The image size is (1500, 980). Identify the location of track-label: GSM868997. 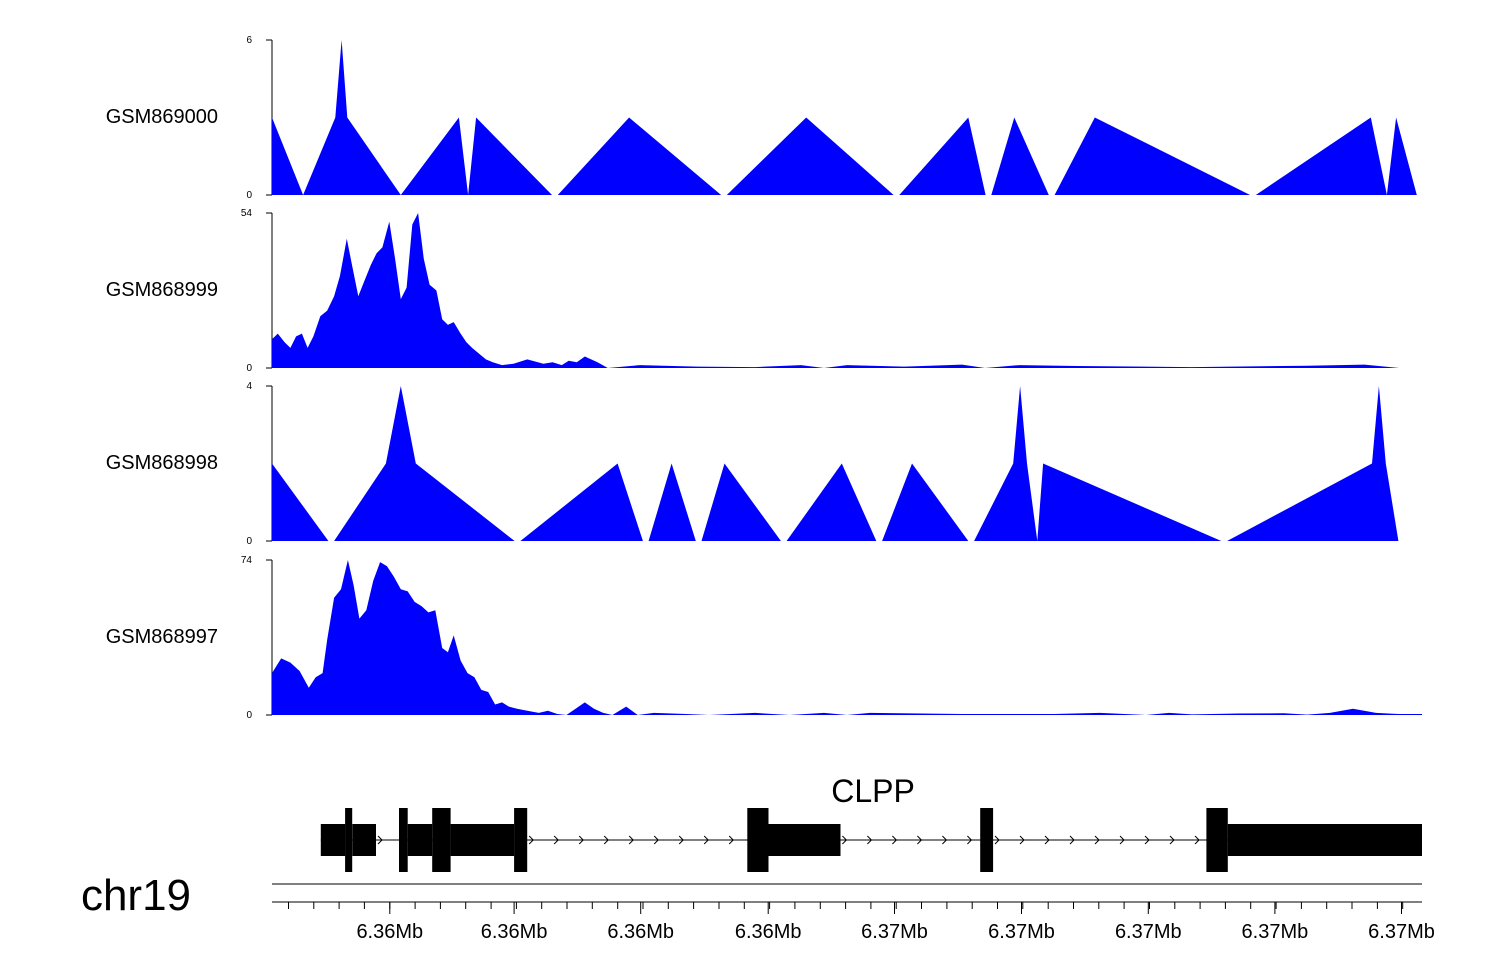
(162, 637).